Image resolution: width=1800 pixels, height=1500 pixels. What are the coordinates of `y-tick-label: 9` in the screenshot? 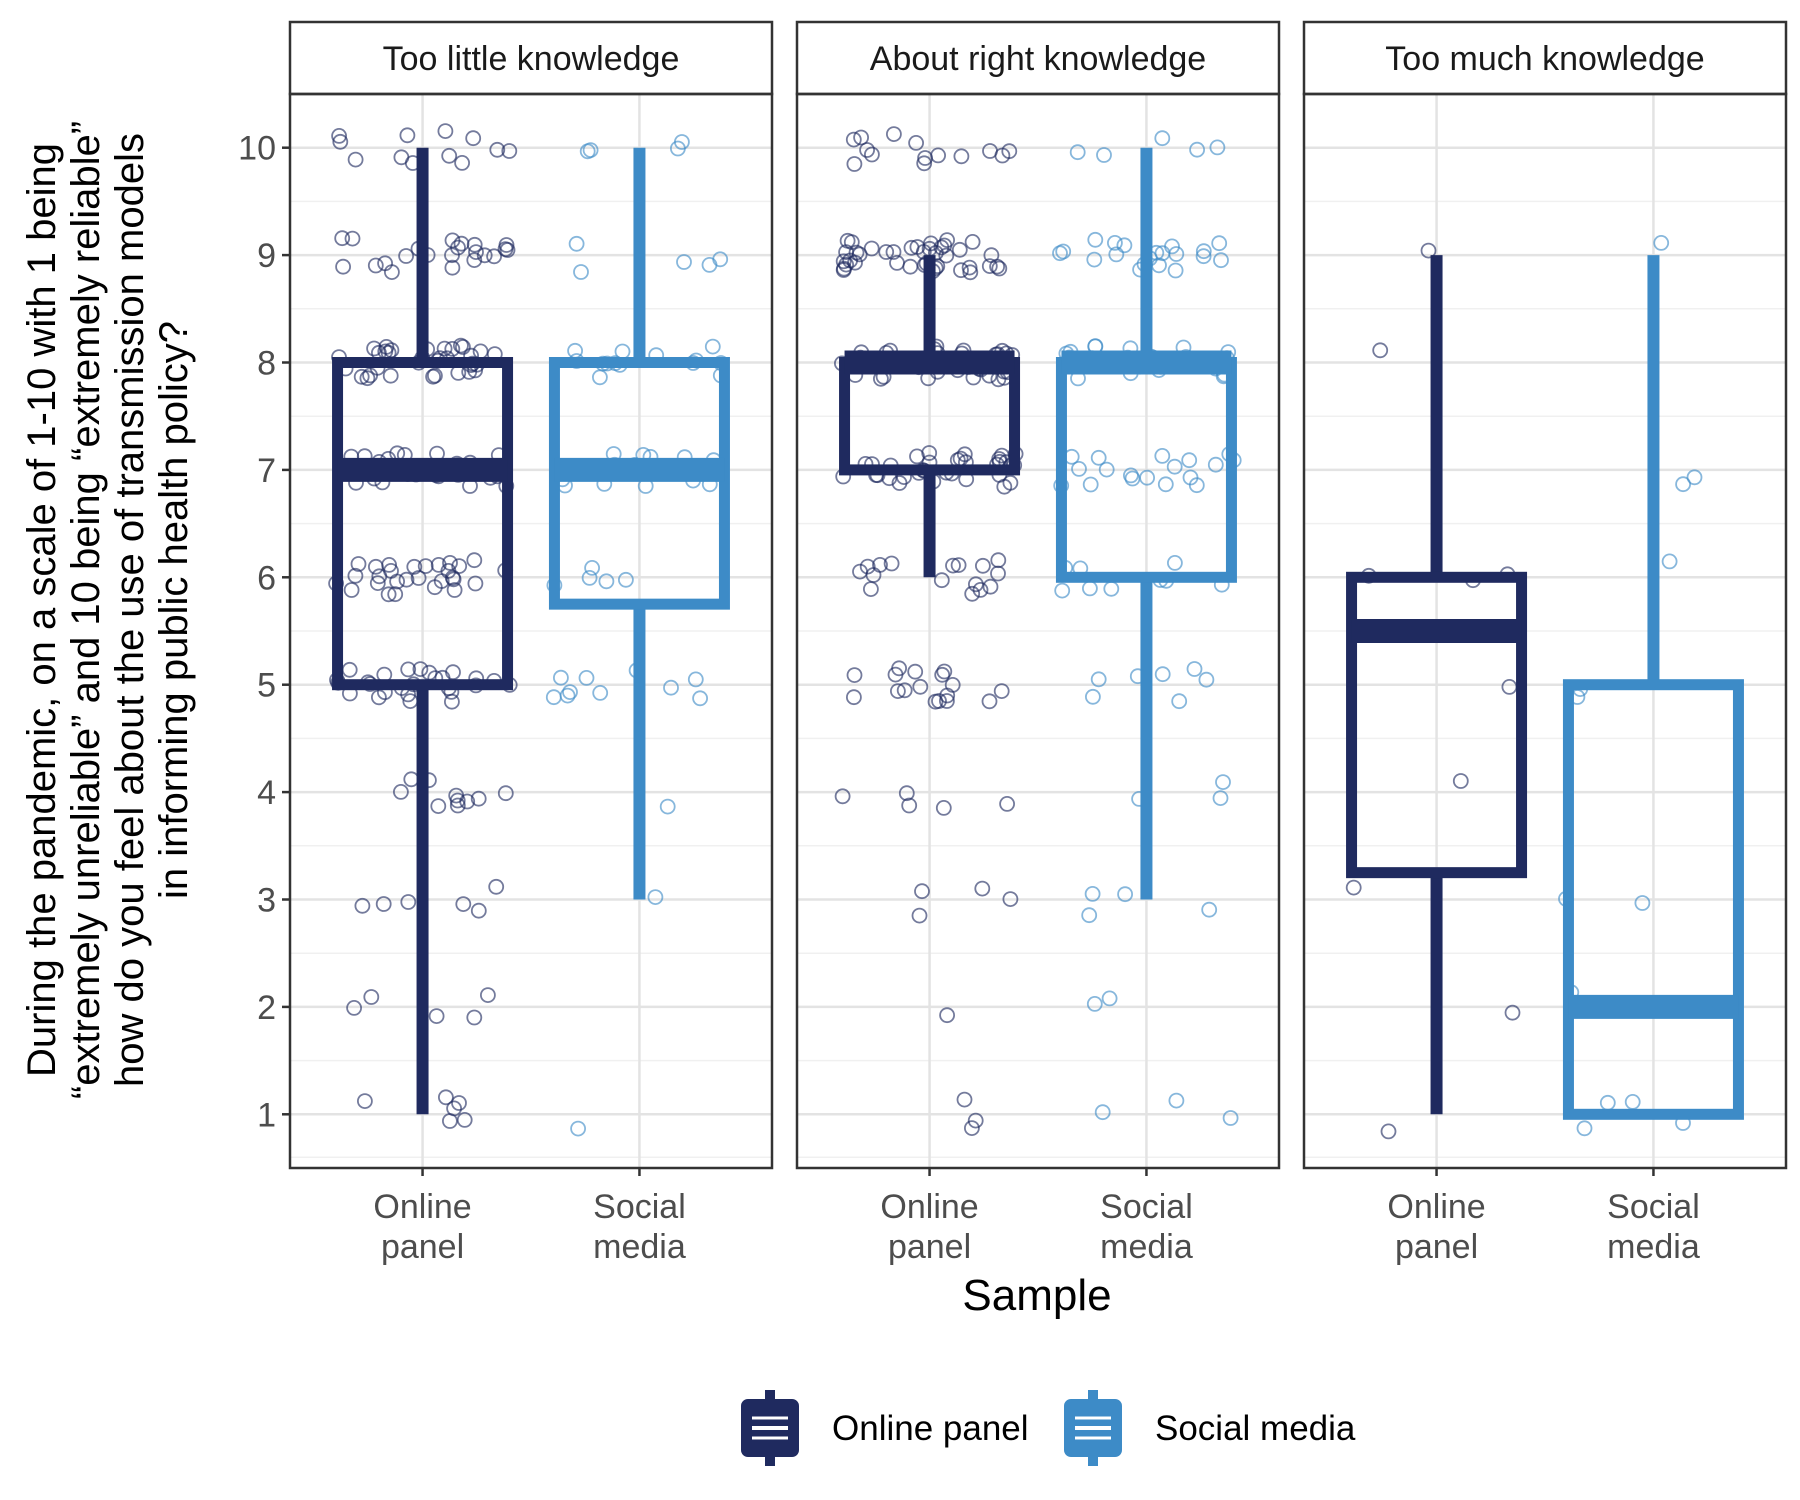 It's located at (266, 256).